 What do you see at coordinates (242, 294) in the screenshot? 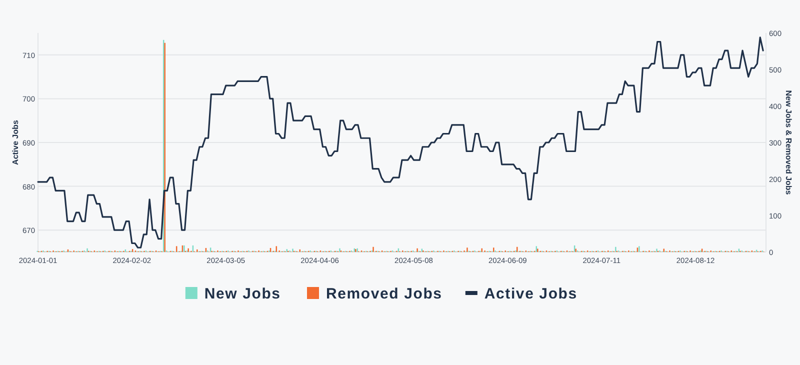
I see `legend-label: New Jobs` at bounding box center [242, 294].